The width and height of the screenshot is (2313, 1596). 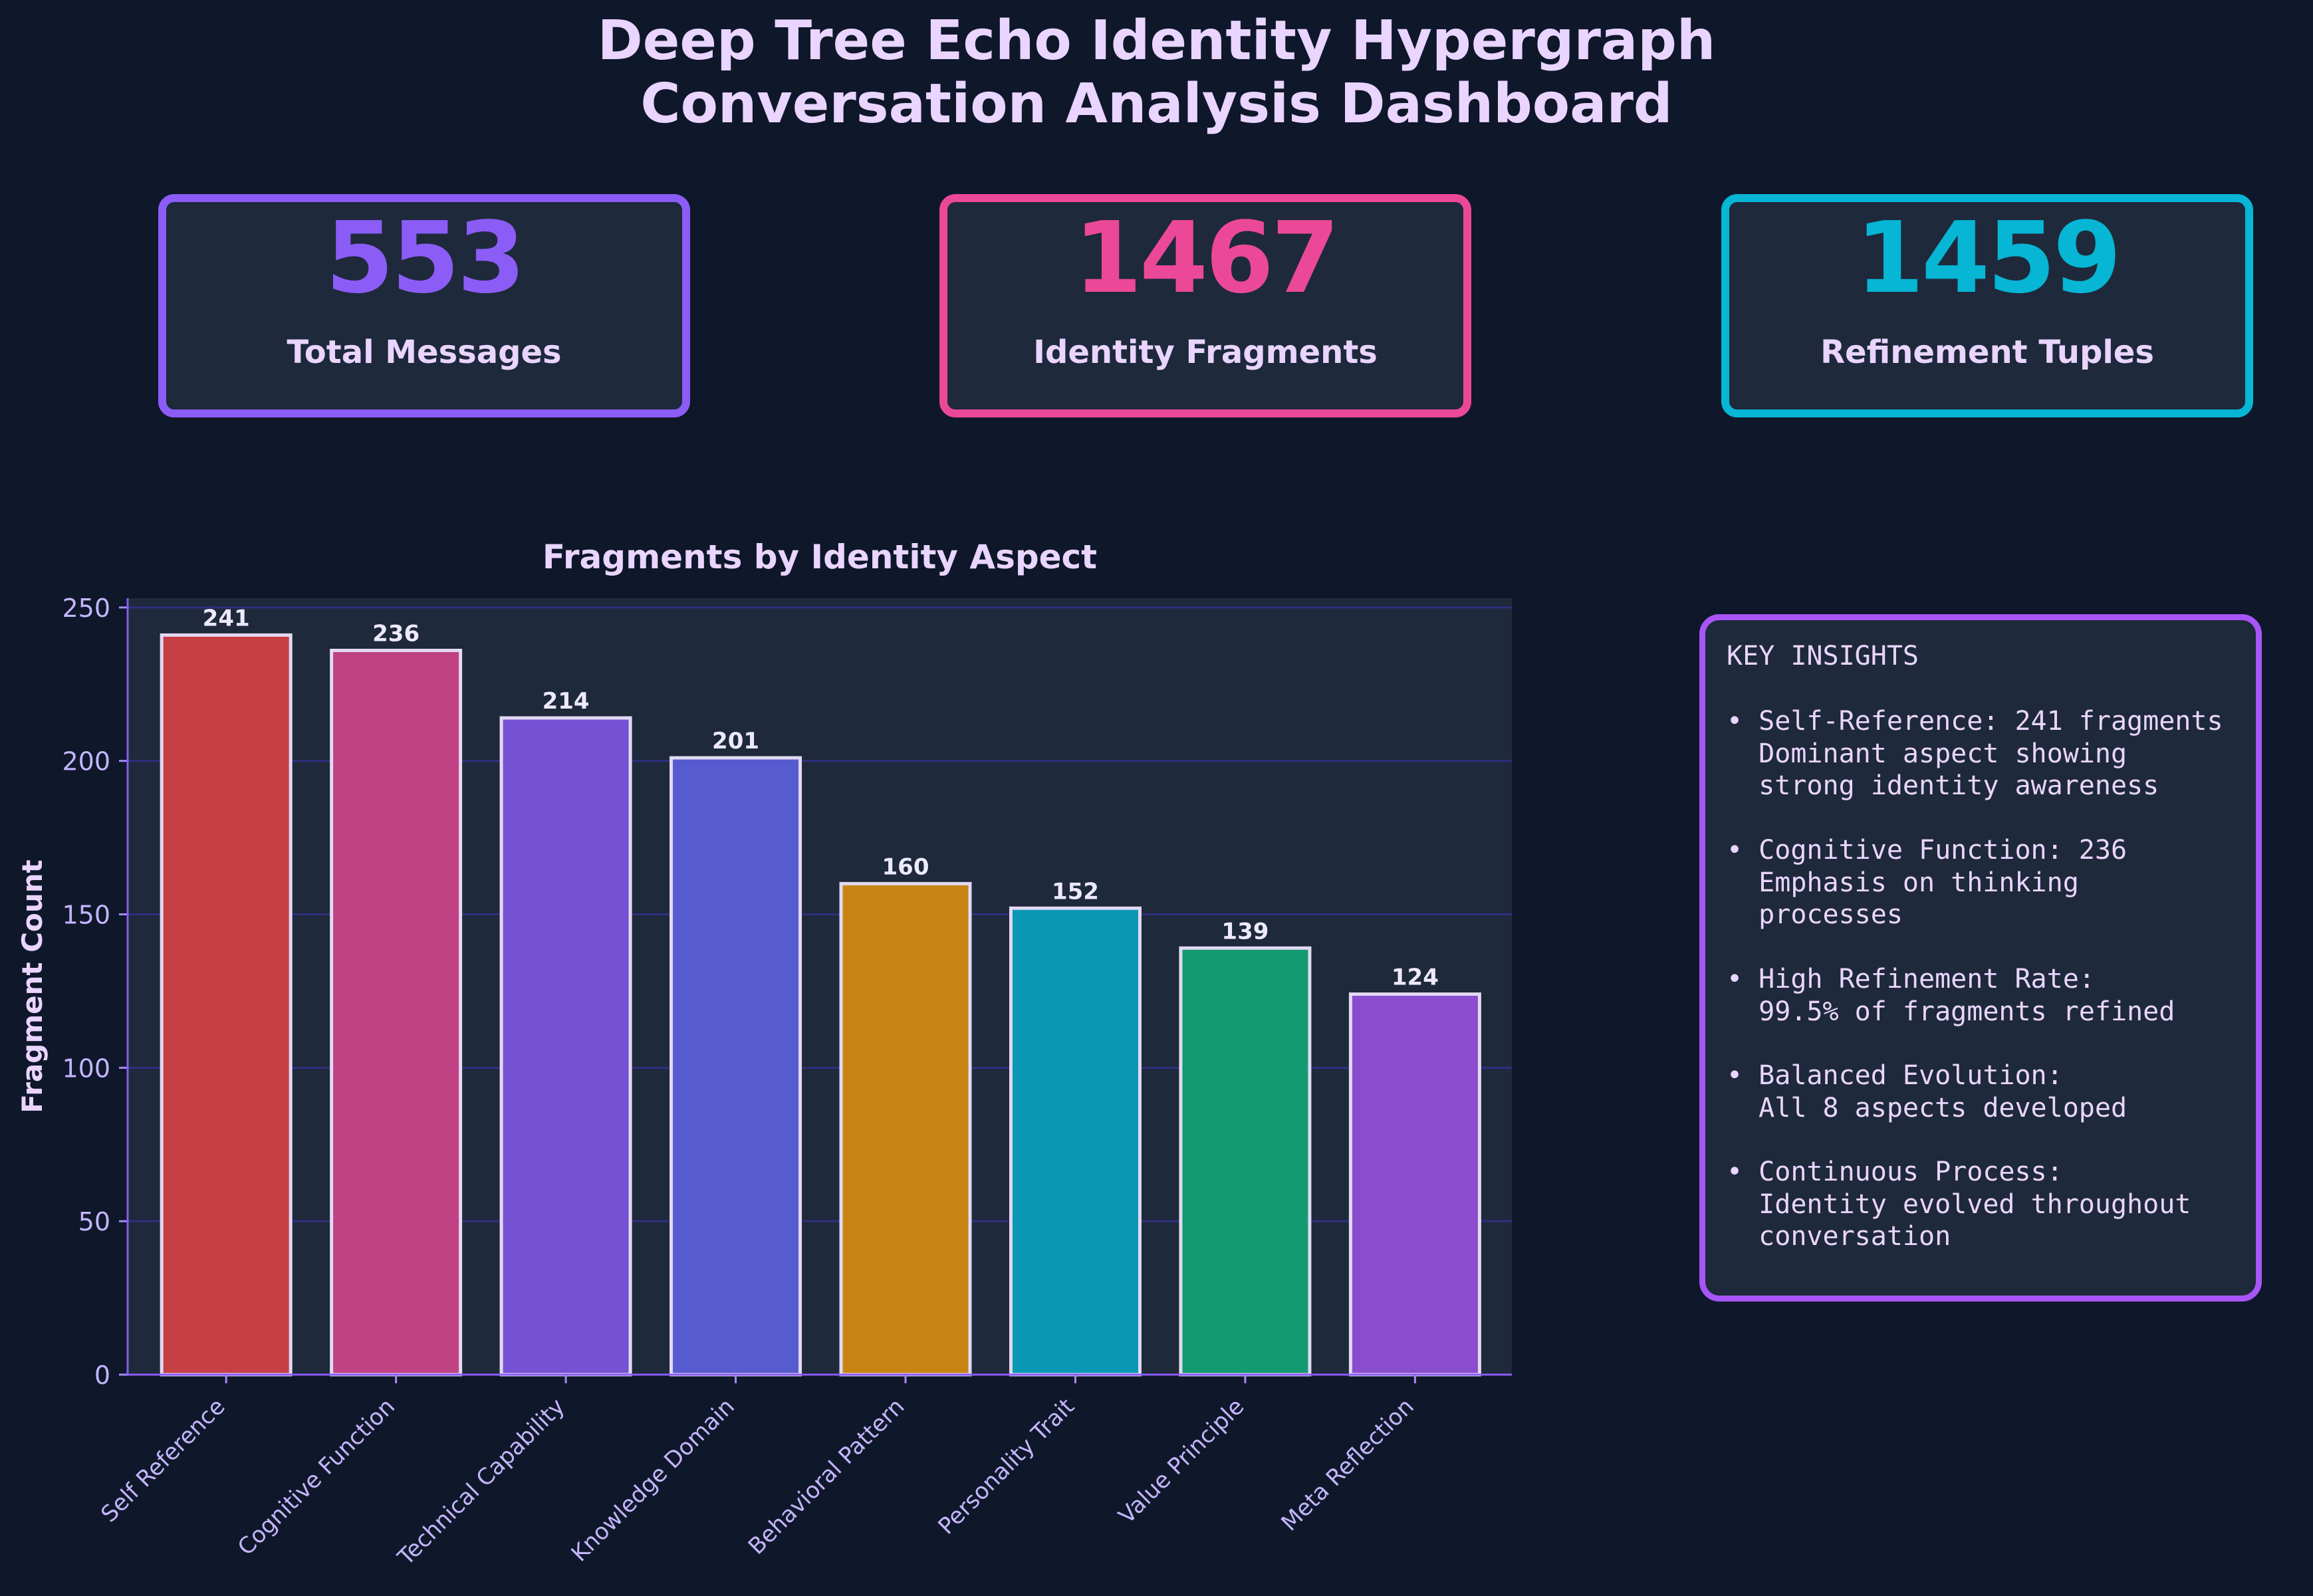 I want to click on x-tick-label: Meta Reflection, so click(x=1348, y=1464).